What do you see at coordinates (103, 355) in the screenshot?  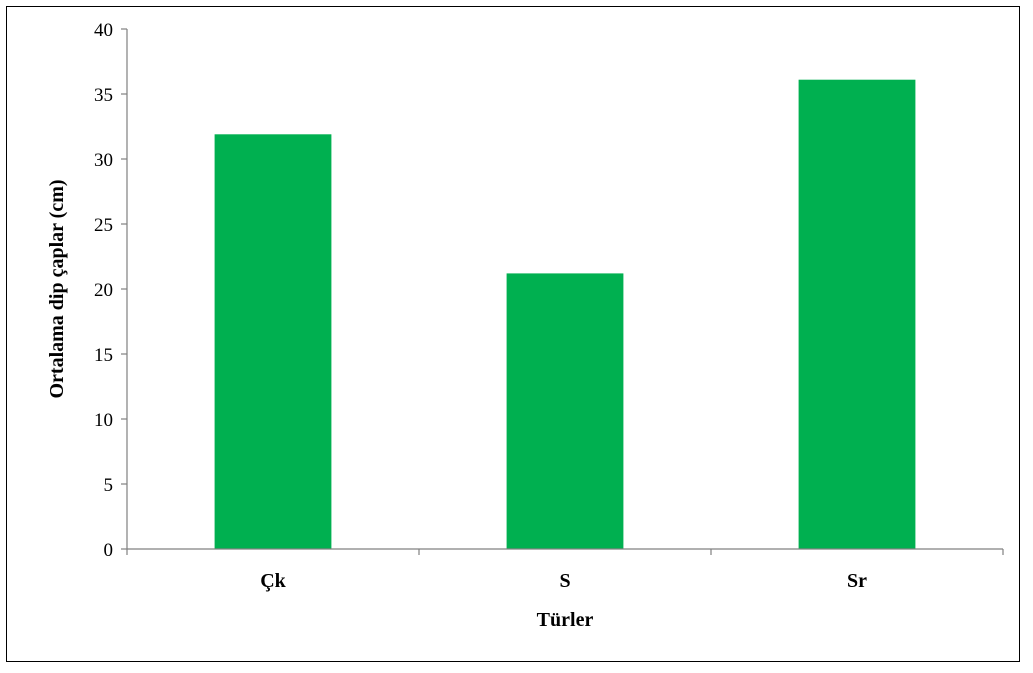 I see `y-tick-label: 15` at bounding box center [103, 355].